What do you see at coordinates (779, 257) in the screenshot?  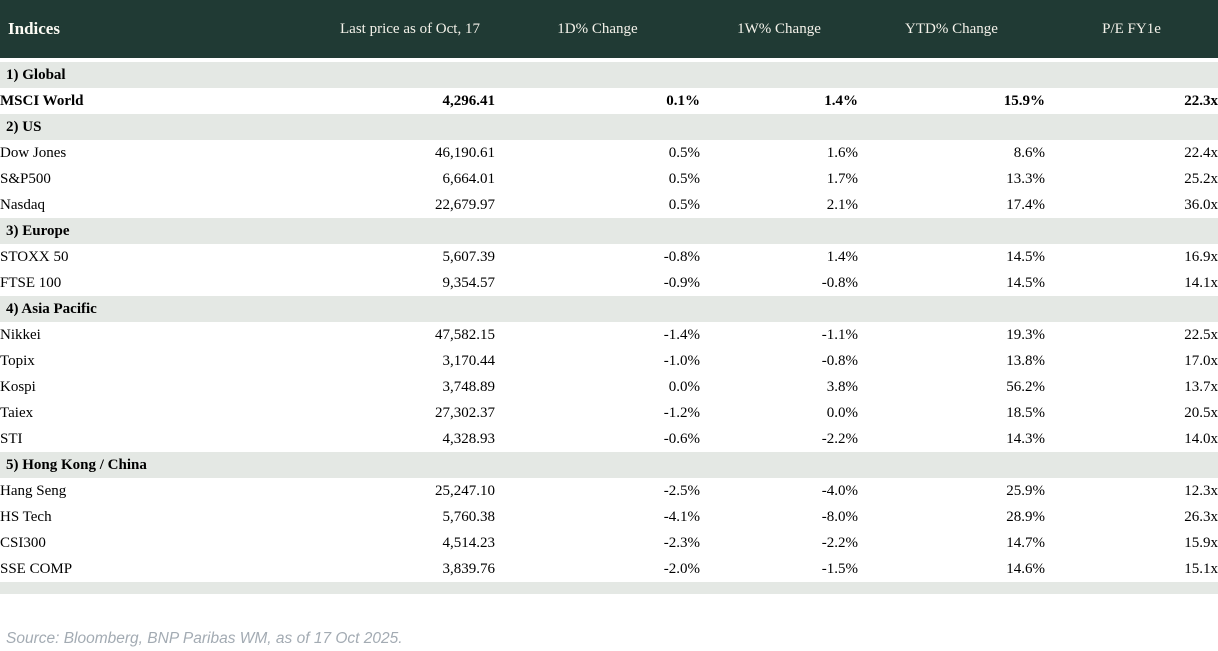 I see `change-1w: 1.4%` at bounding box center [779, 257].